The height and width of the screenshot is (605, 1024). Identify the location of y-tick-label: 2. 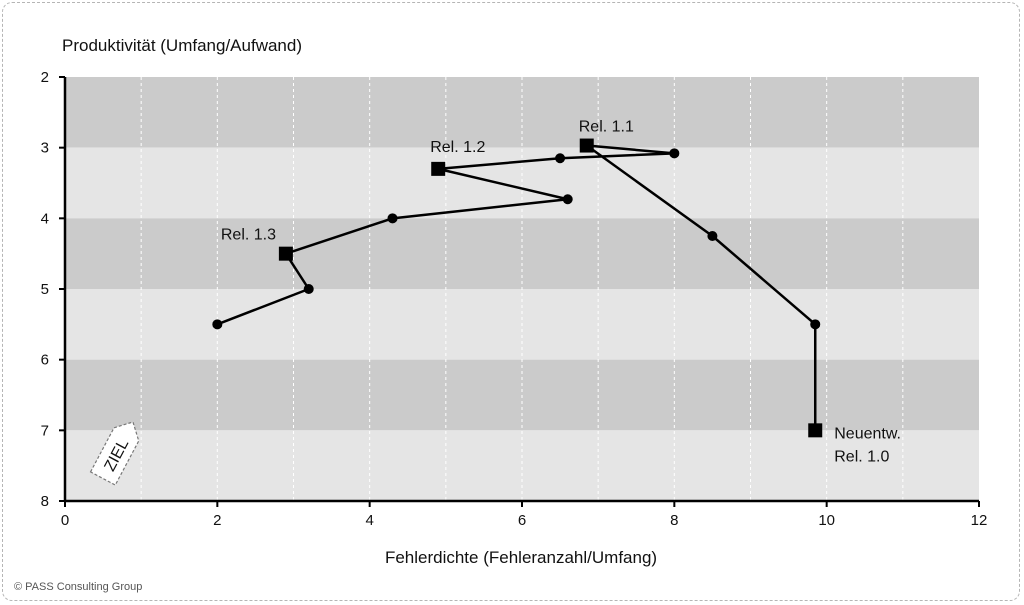
(45, 77).